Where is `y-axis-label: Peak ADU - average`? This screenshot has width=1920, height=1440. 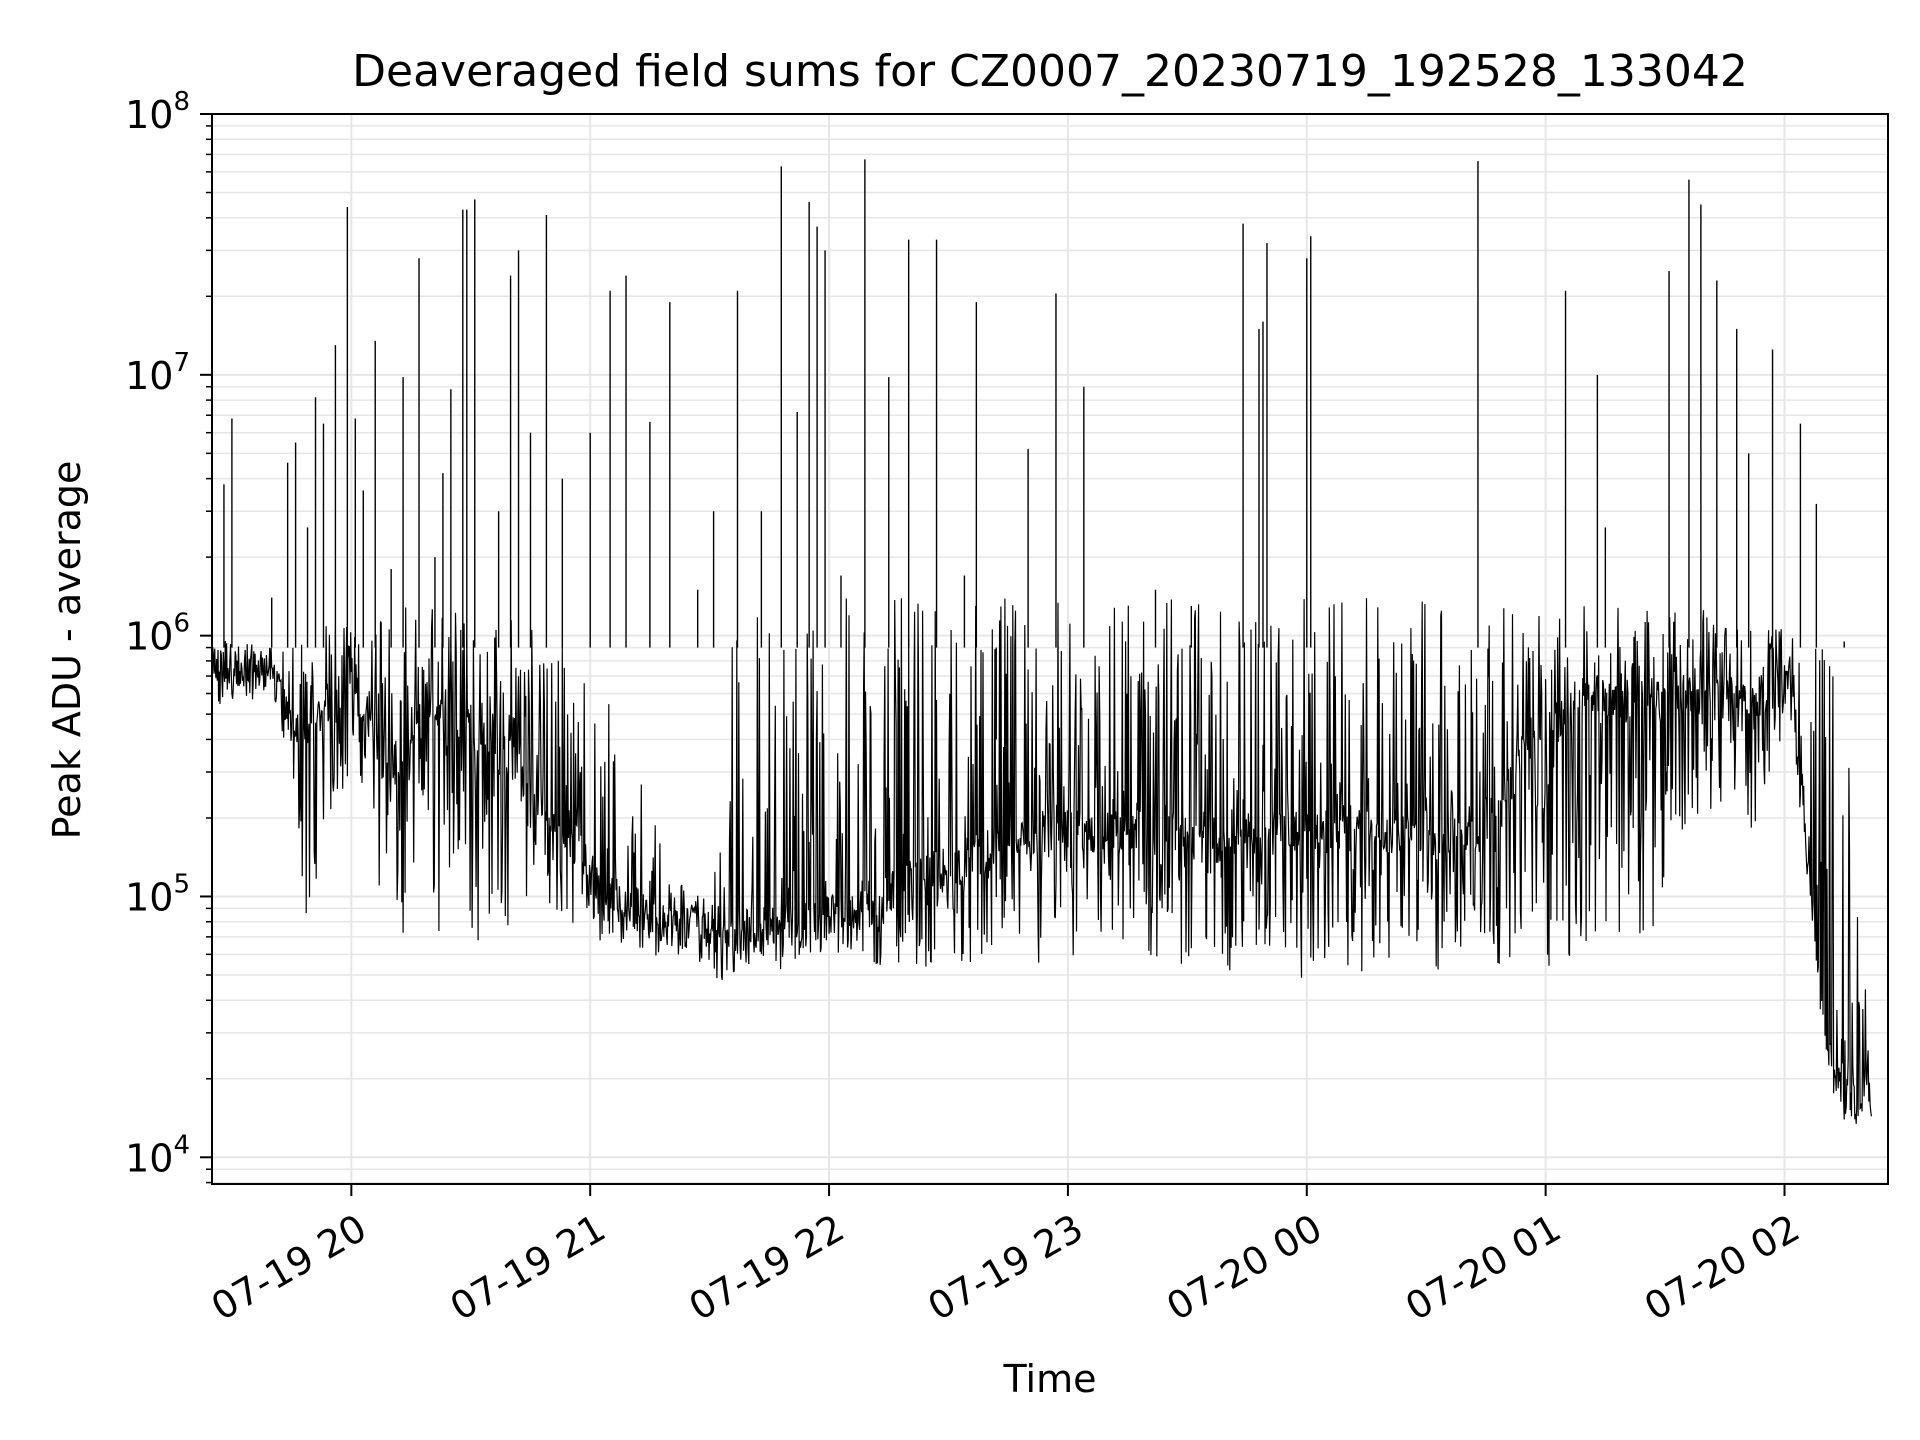
y-axis-label: Peak ADU - average is located at coordinates (67, 650).